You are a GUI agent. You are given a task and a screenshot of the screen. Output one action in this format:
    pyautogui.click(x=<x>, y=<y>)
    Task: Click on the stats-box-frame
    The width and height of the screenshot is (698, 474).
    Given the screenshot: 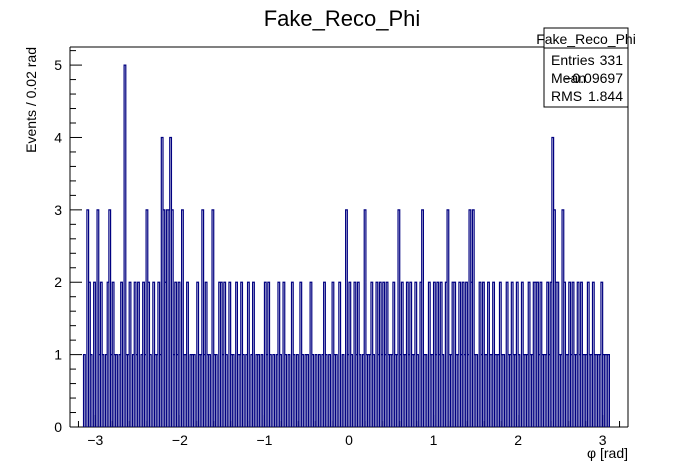 What is the action you would take?
    pyautogui.click(x=586, y=67)
    